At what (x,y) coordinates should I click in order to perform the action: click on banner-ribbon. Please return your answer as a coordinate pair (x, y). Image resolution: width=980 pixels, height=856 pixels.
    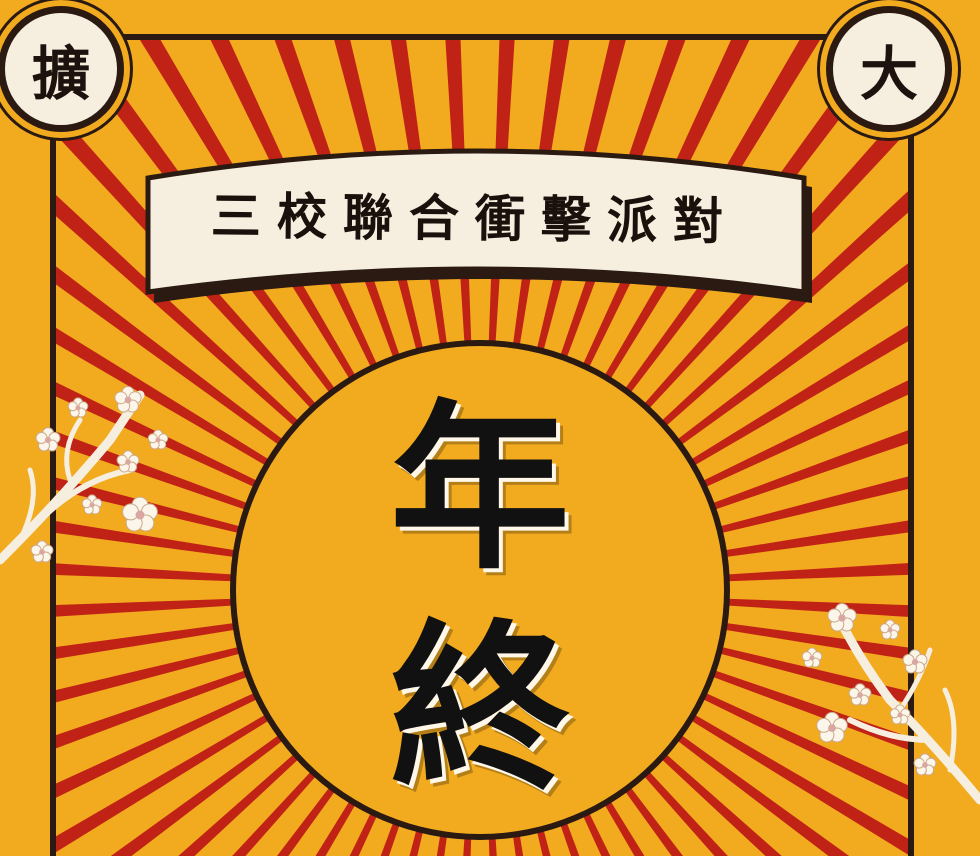
    Looking at the image, I should click on (476, 221).